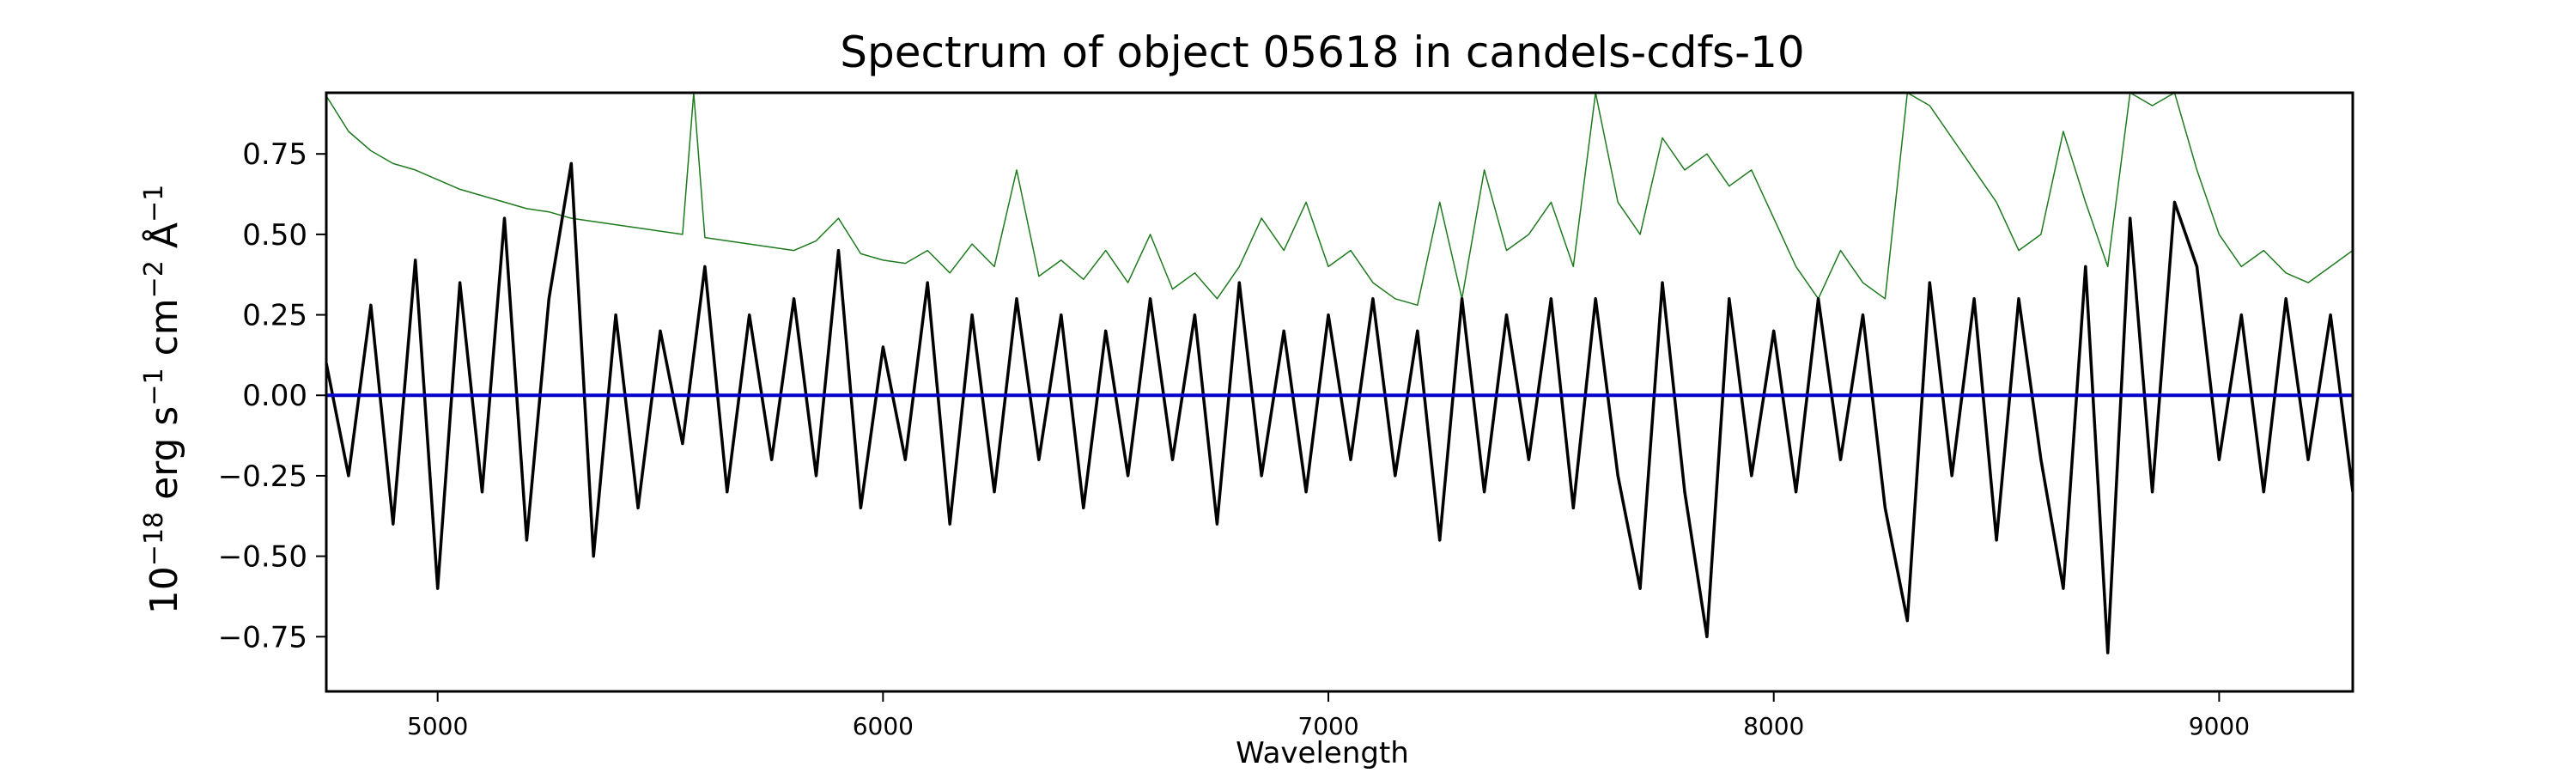 The image size is (2576, 773). I want to click on y-label-exp4: −1, so click(154, 203).